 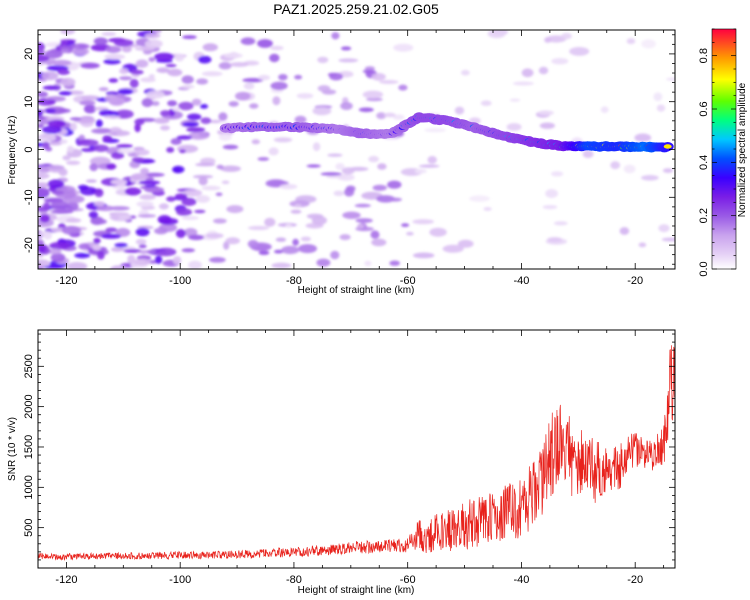 What do you see at coordinates (704, 268) in the screenshot?
I see `colorbar-tick-label: 0.0` at bounding box center [704, 268].